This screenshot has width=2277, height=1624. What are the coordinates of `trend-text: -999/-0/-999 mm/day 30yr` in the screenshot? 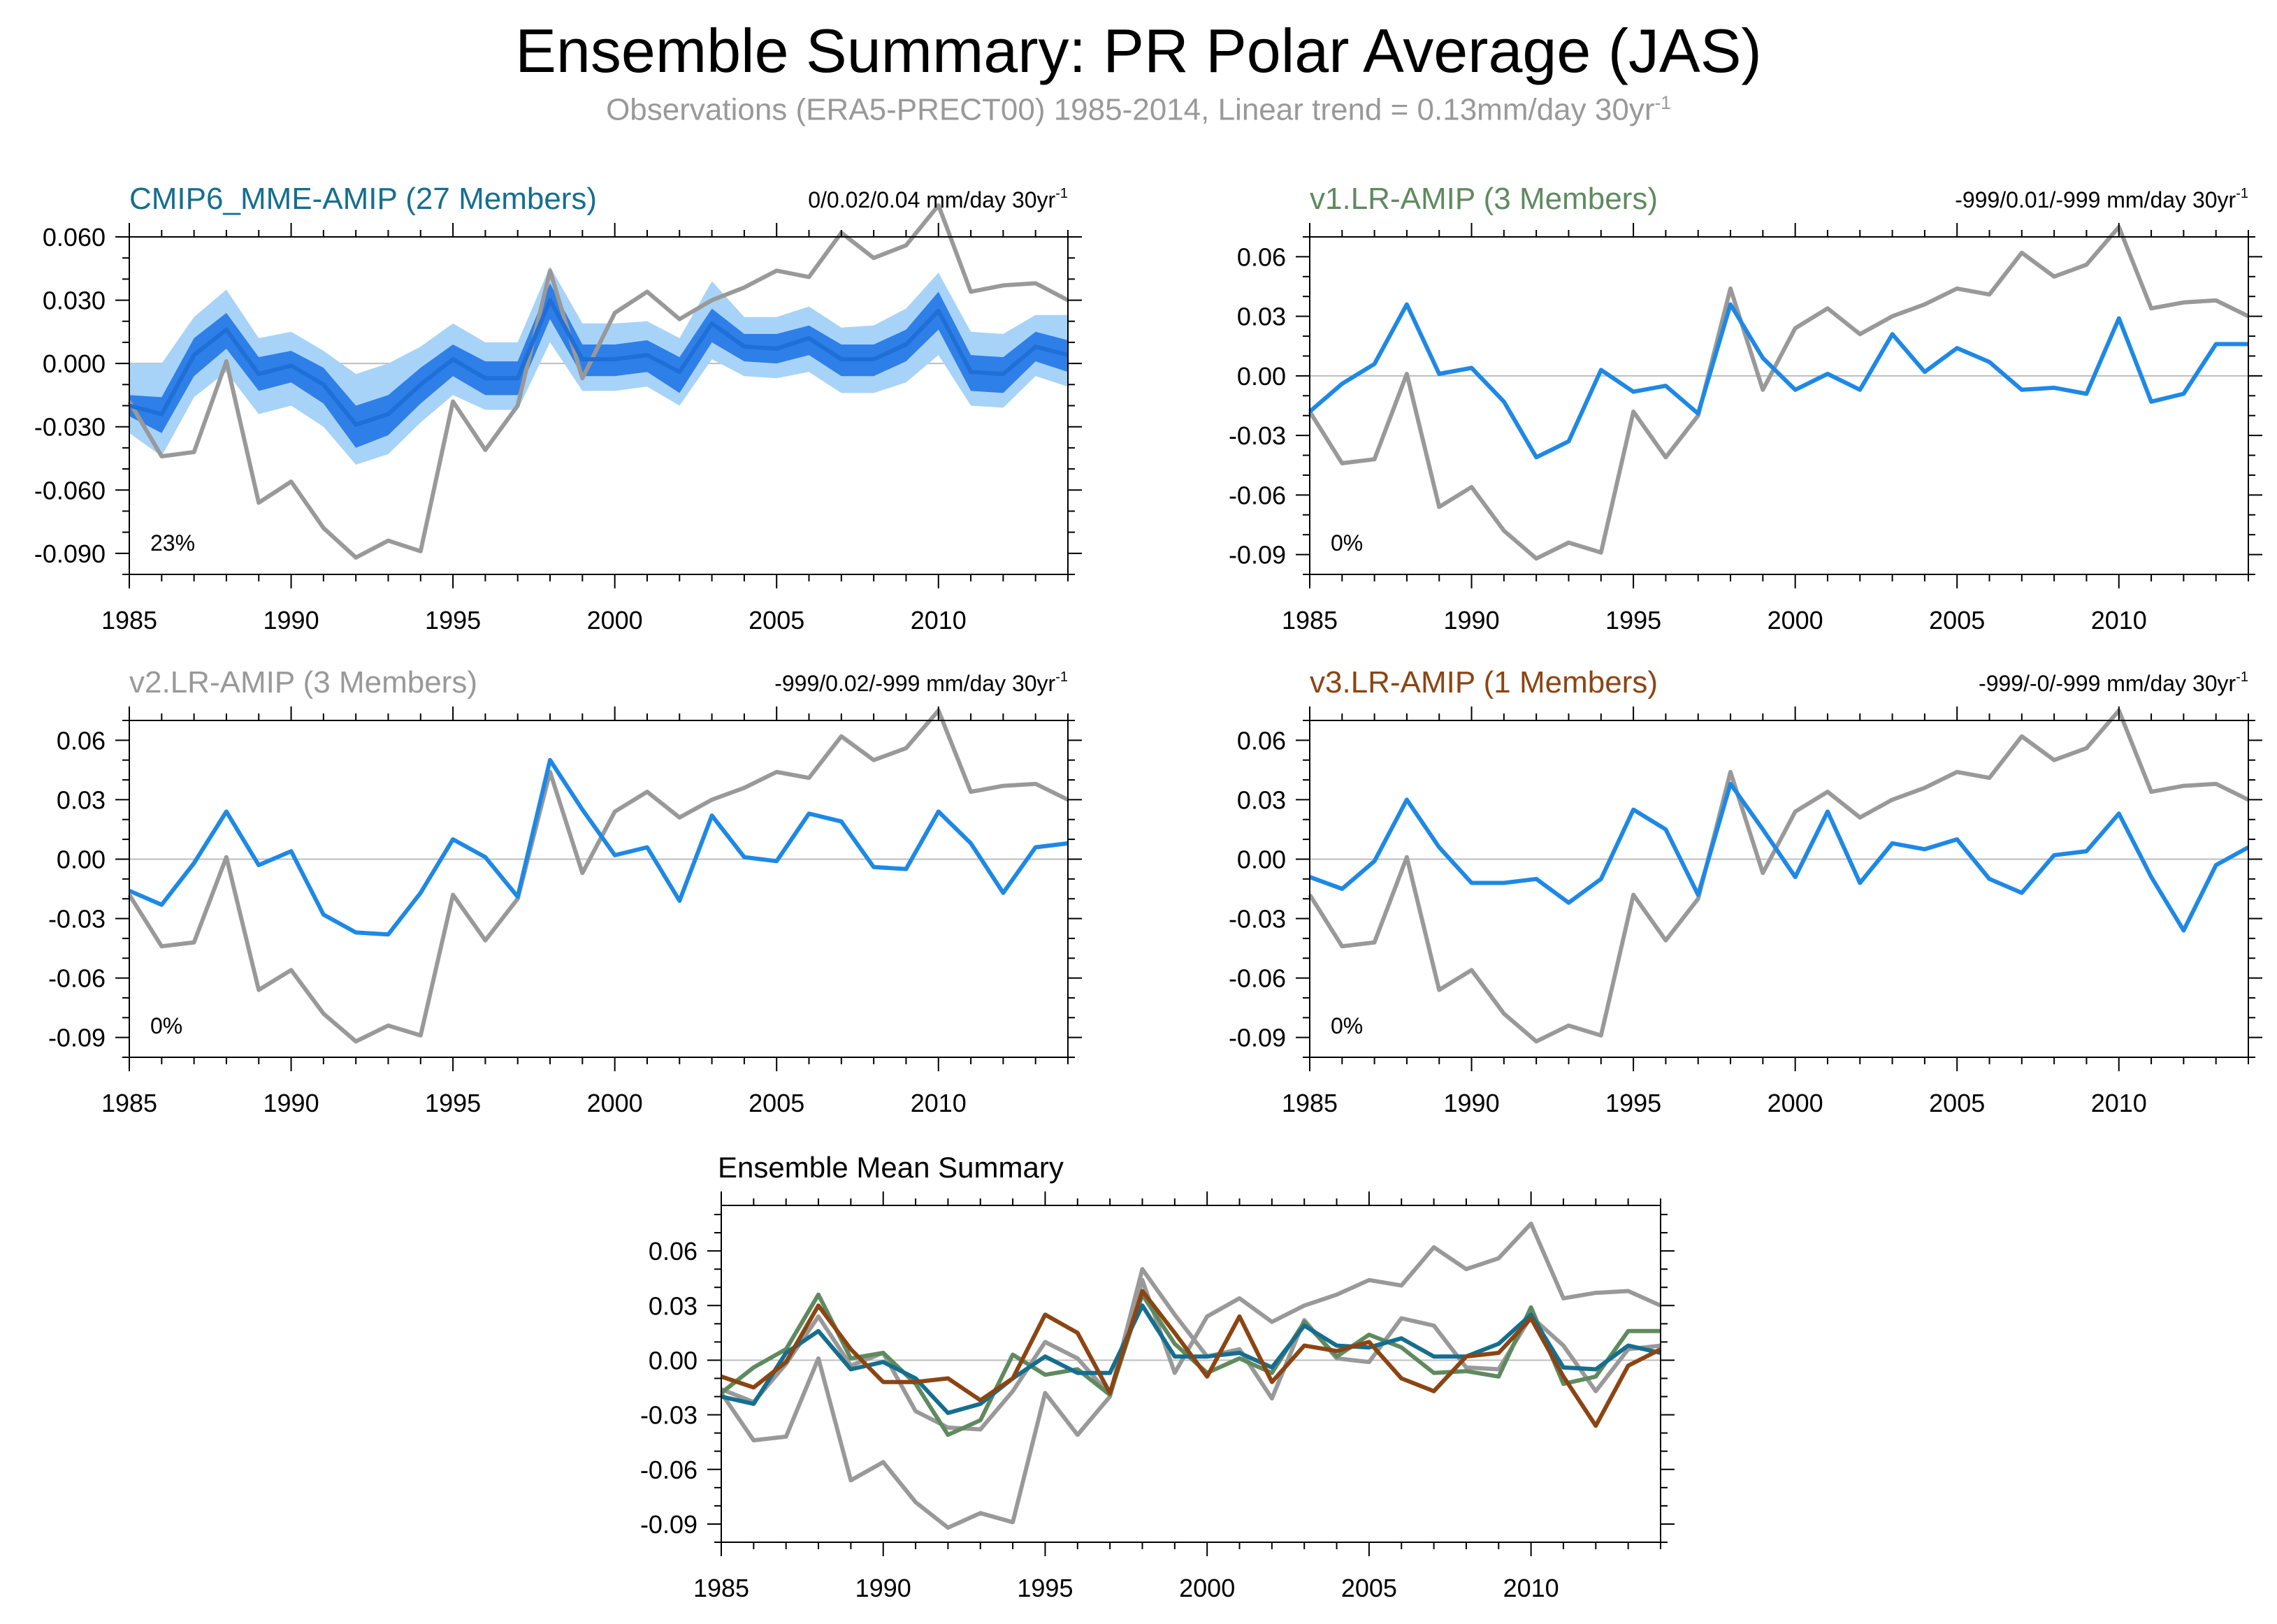 It's located at (2107, 684).